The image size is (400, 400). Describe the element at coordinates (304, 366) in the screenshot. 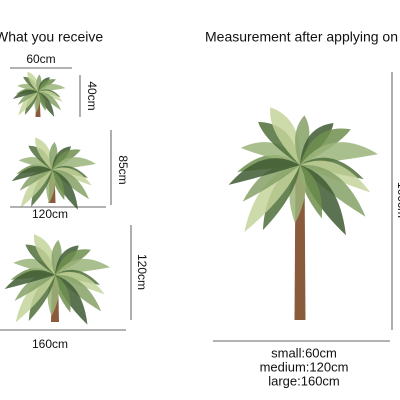

I see `size-line: medium:120cm` at that location.